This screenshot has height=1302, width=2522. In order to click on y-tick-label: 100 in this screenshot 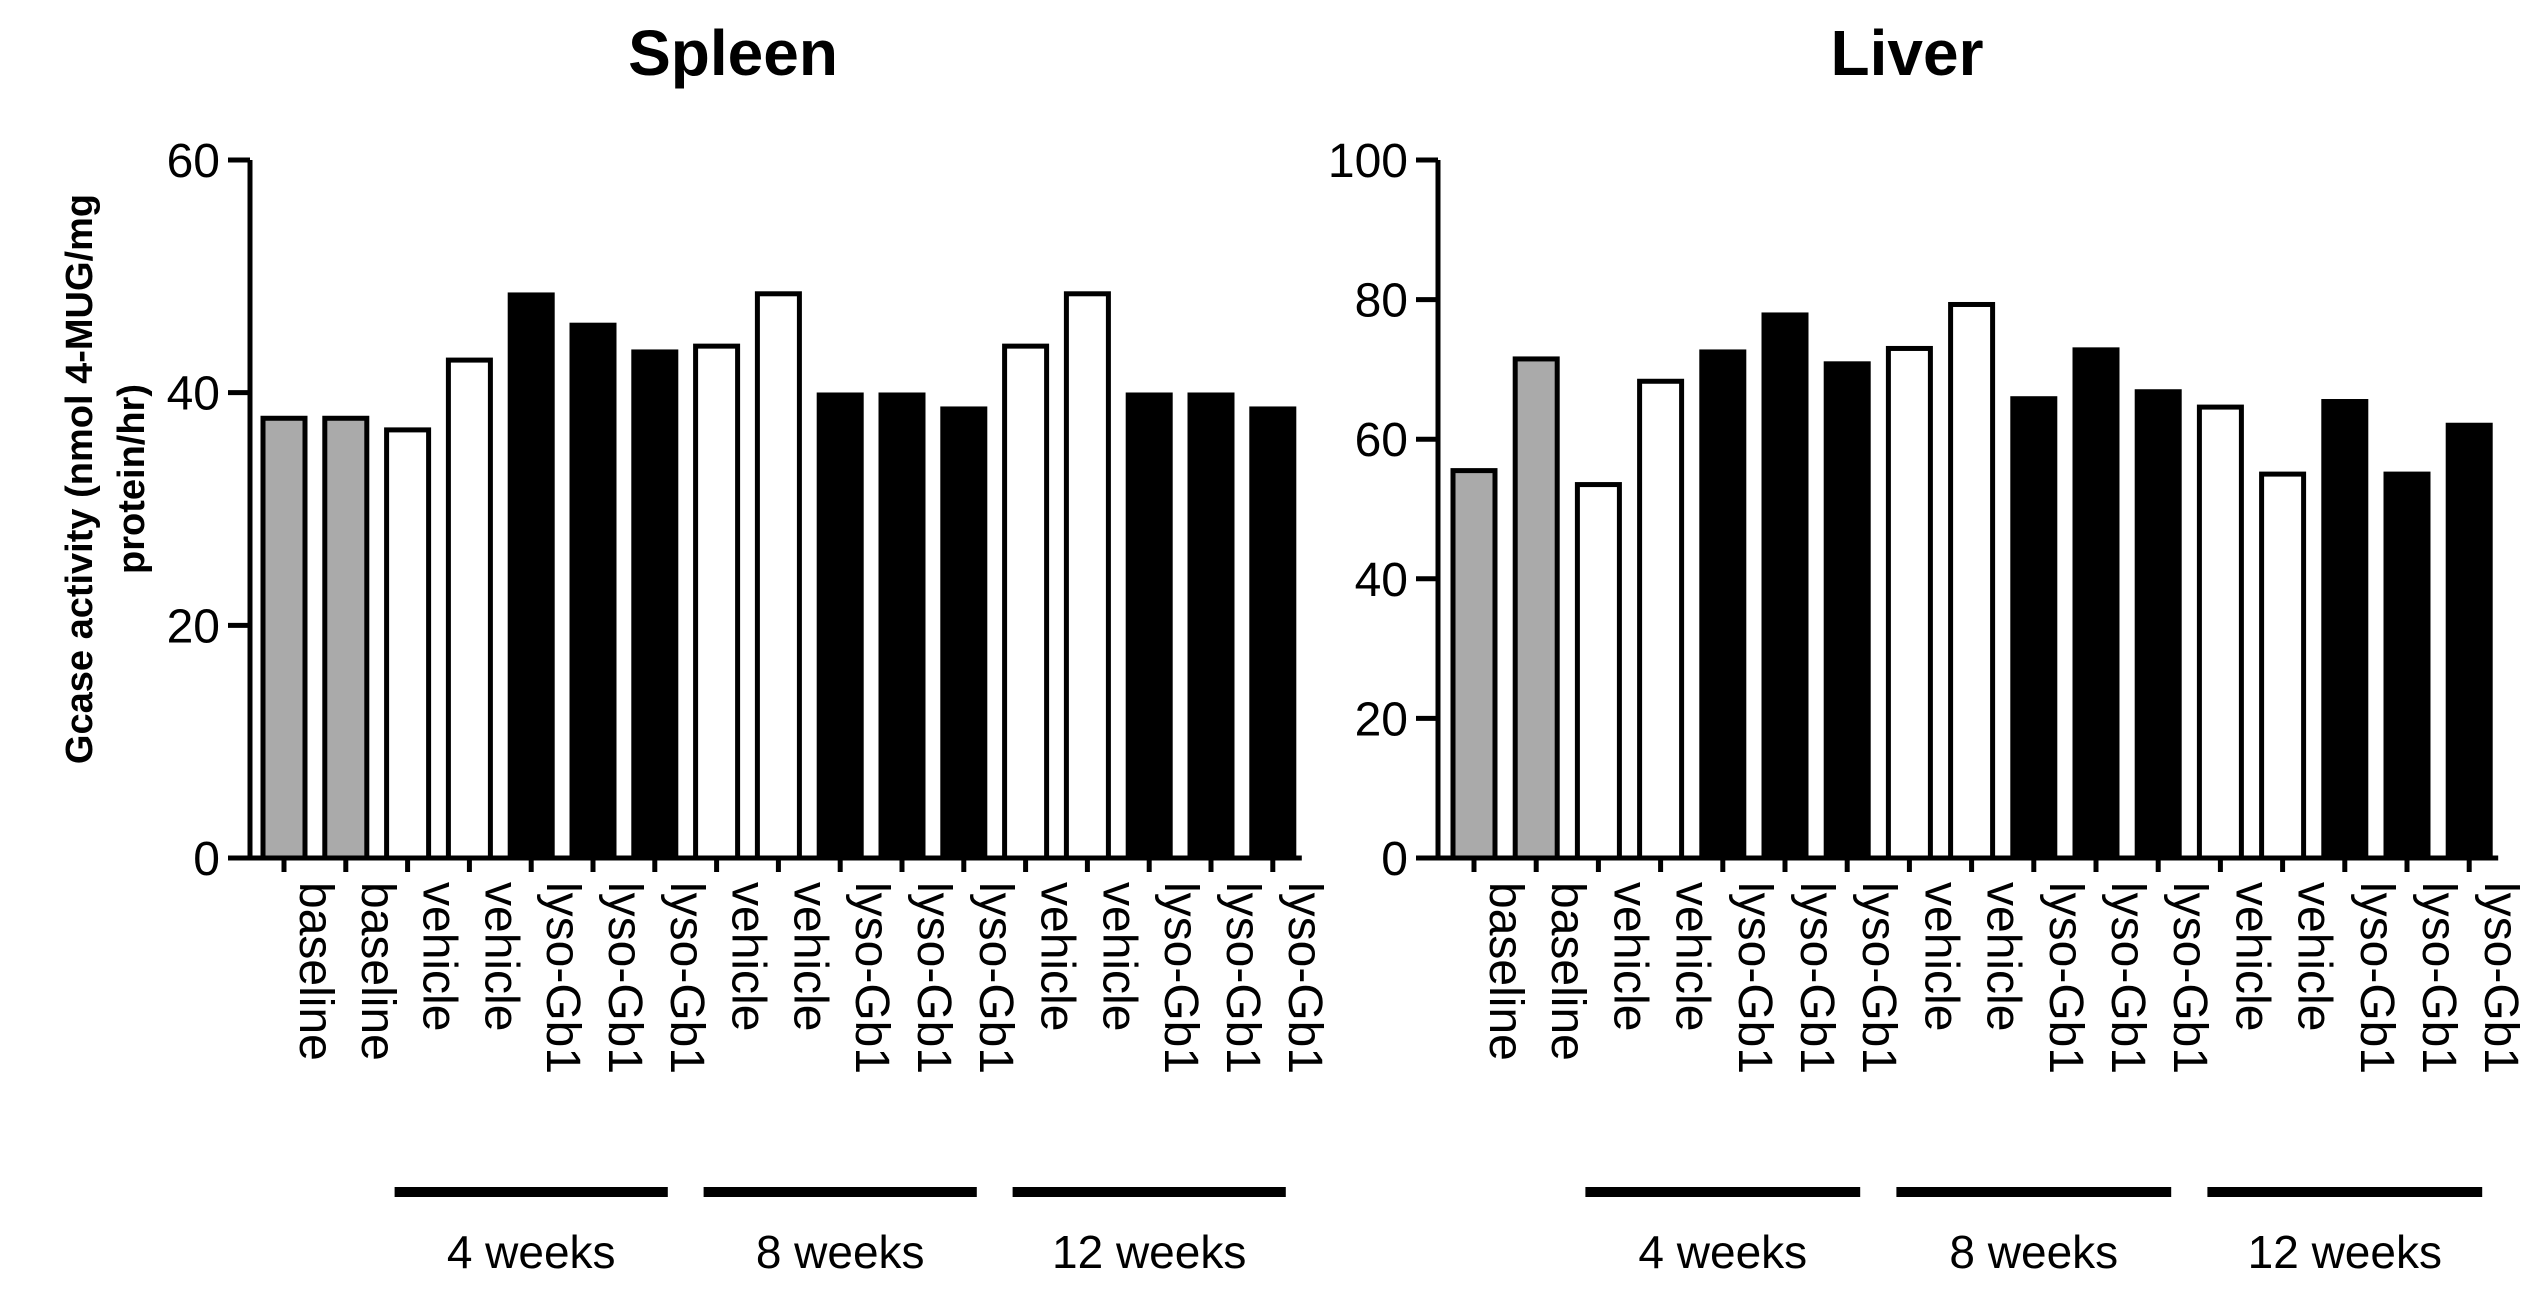, I will do `click(1368, 161)`.